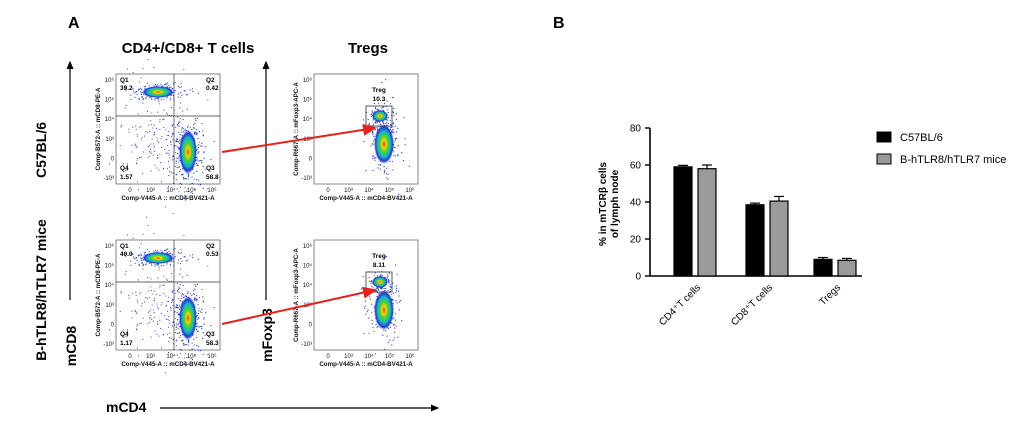  What do you see at coordinates (299, 138) in the screenshot?
I see `red-arrow-row1` at bounding box center [299, 138].